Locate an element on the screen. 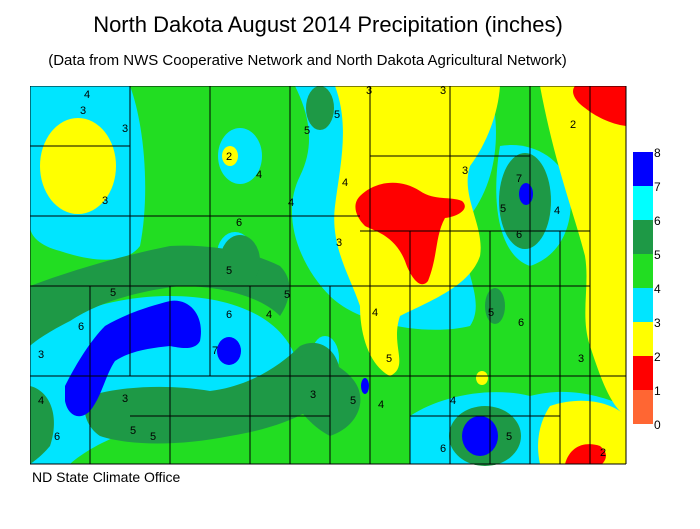  legend-swatch-1to2 is located at coordinates (643, 373).